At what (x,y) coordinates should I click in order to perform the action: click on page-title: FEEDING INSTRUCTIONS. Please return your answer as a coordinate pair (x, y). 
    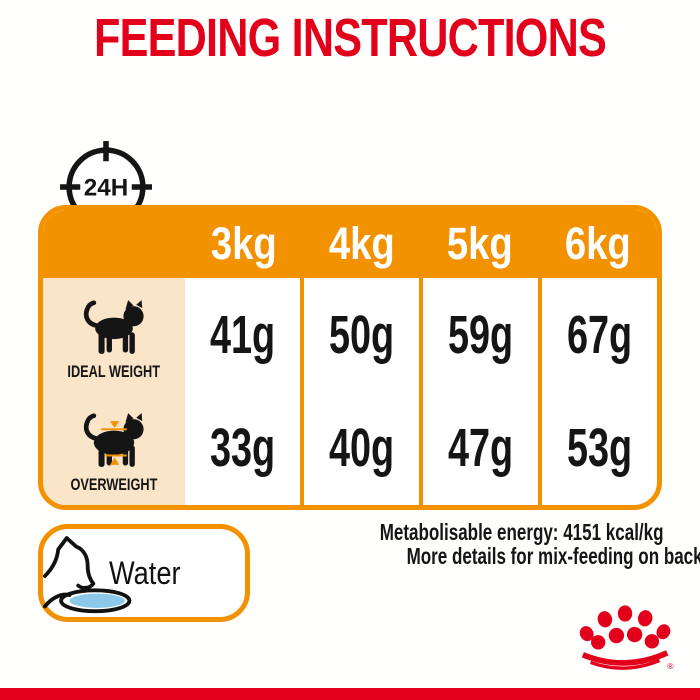
    Looking at the image, I should click on (350, 38).